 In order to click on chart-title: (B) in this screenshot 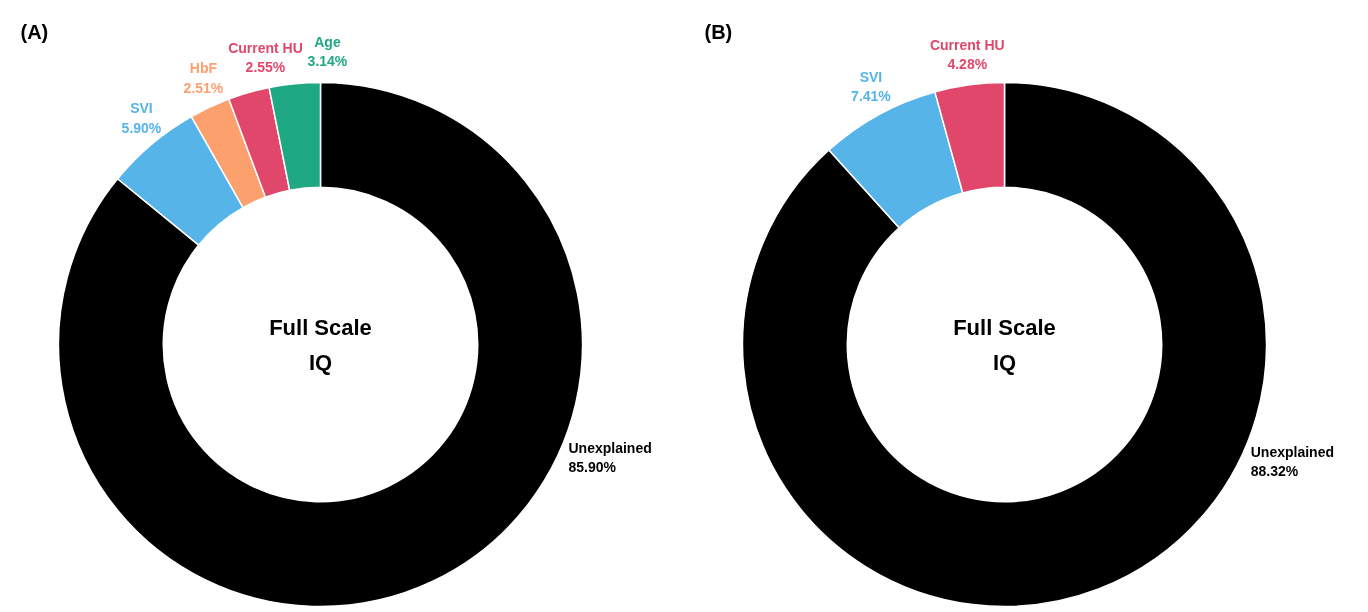, I will do `click(718, 31)`.